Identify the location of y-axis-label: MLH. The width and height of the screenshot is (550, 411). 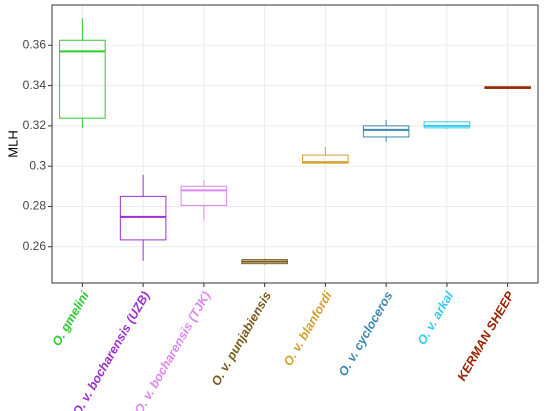
(12, 143).